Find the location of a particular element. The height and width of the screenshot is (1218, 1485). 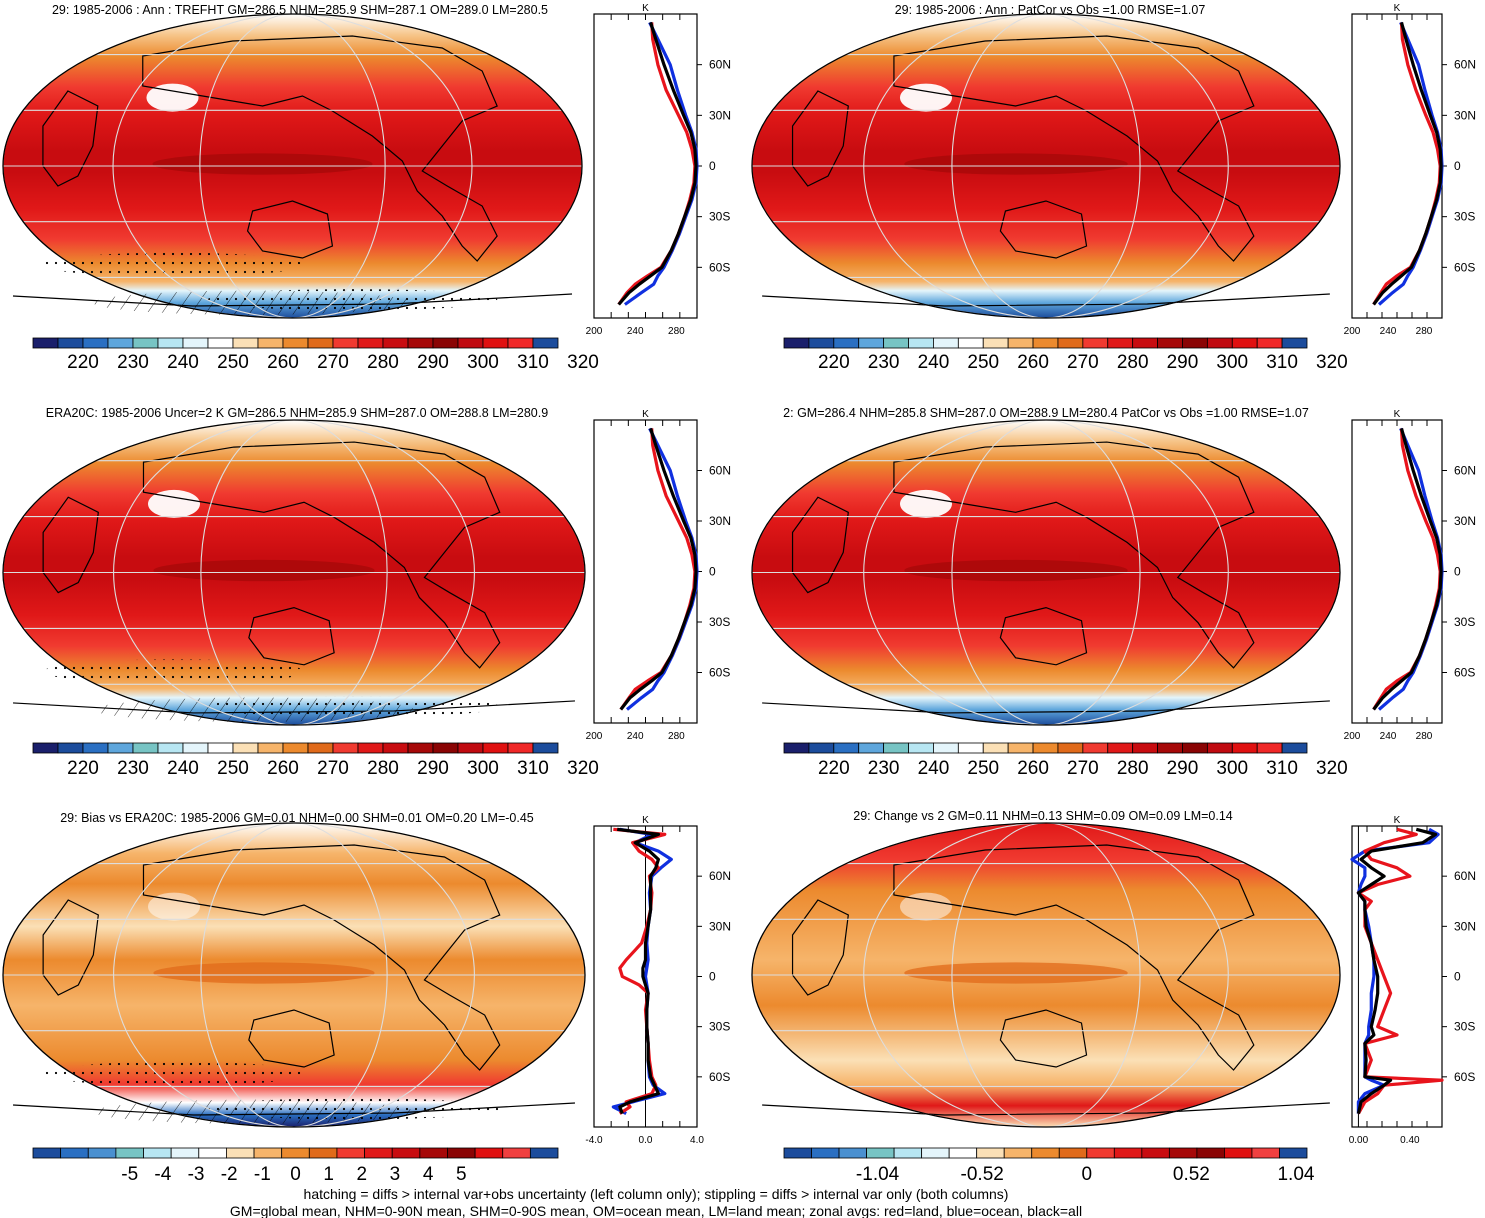

zonal-unit-label: K is located at coordinates (1397, 820).